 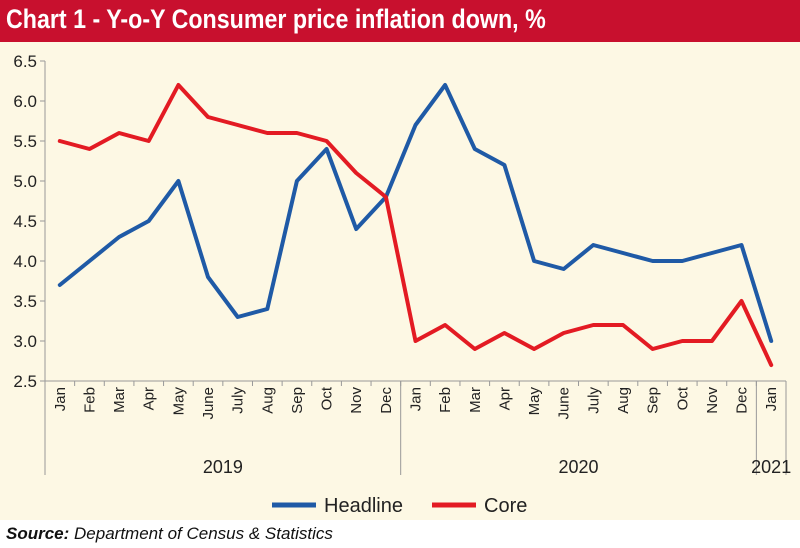 What do you see at coordinates (25, 381) in the screenshot?
I see `y-tick-label: 2.5` at bounding box center [25, 381].